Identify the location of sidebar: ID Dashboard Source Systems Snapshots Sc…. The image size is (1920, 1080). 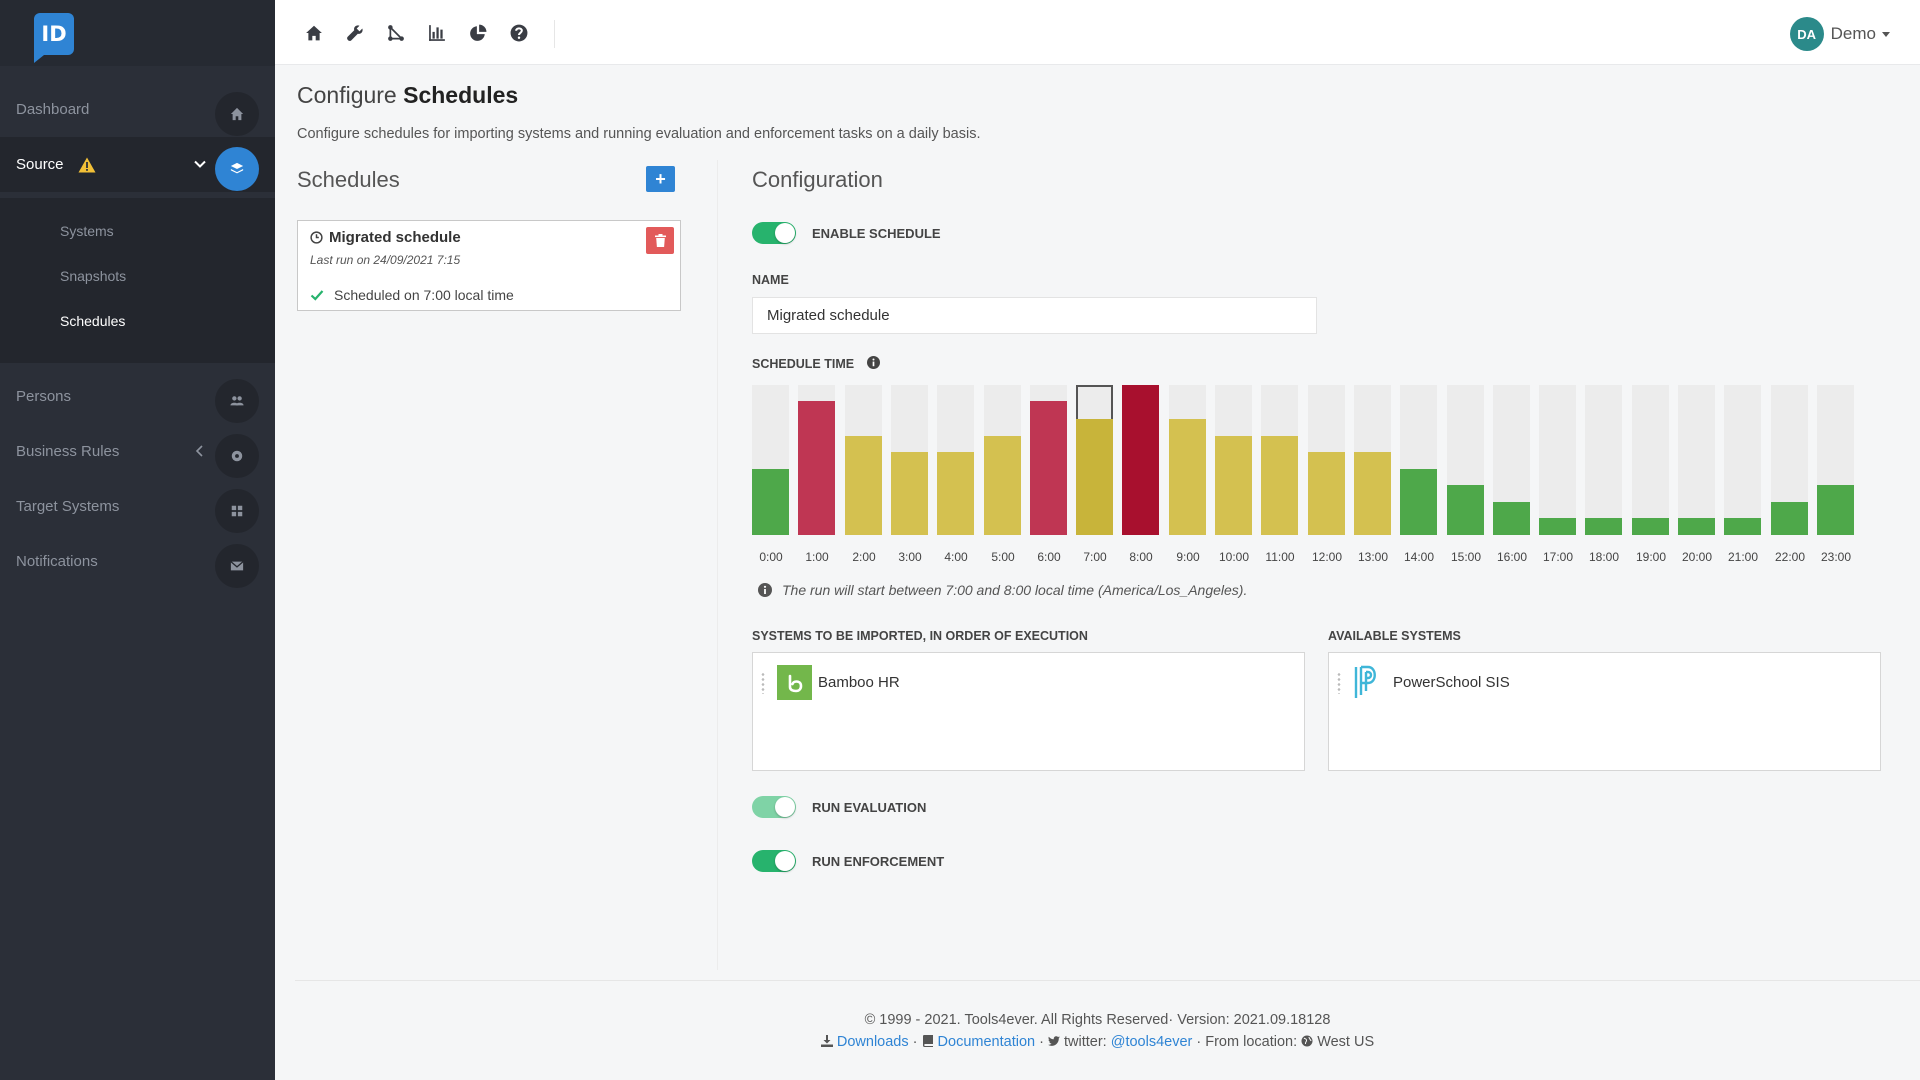
(137, 540).